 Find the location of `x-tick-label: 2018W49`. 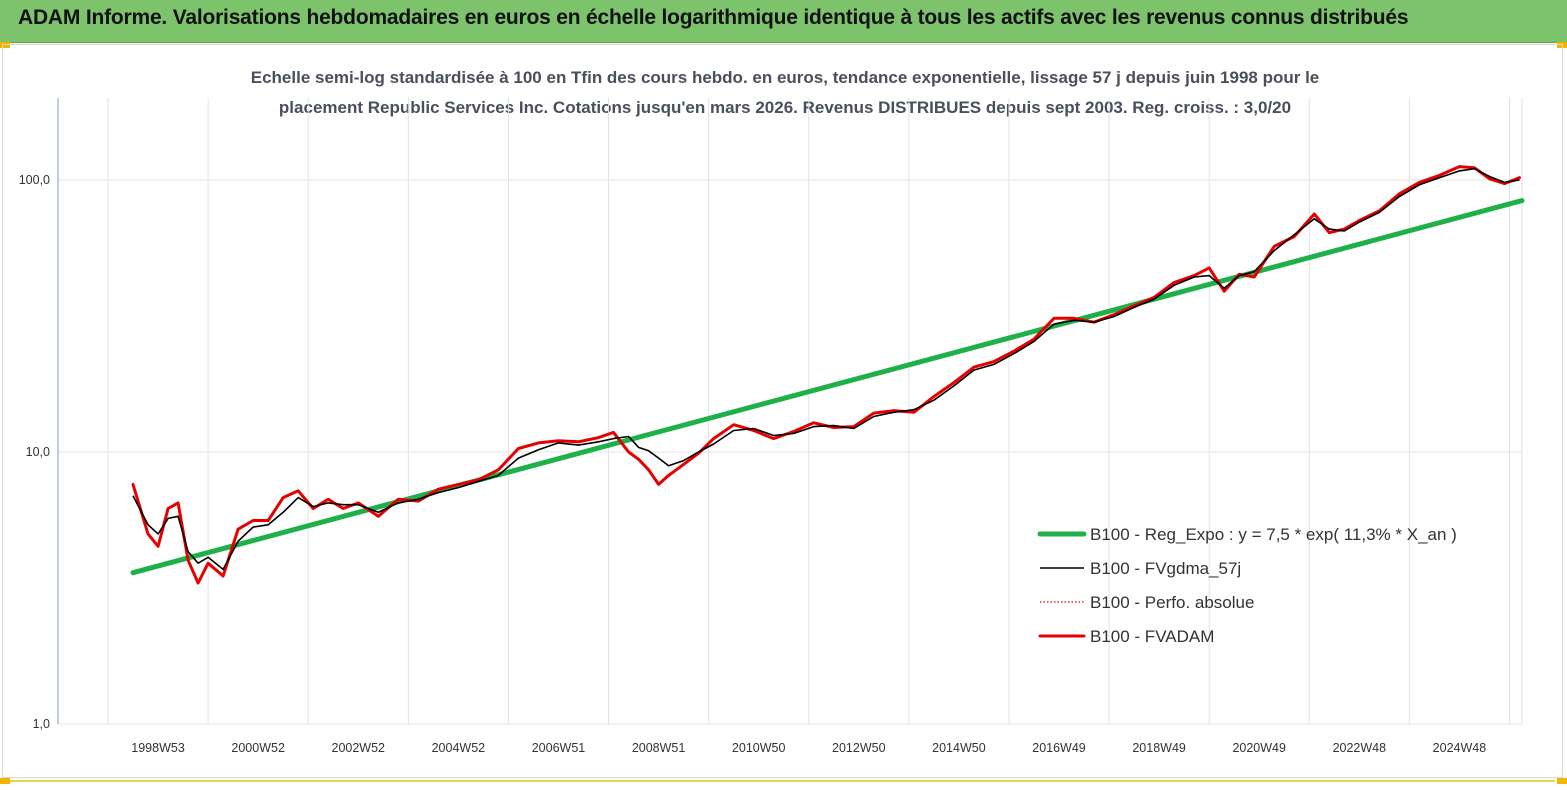

x-tick-label: 2018W49 is located at coordinates (1159, 748).